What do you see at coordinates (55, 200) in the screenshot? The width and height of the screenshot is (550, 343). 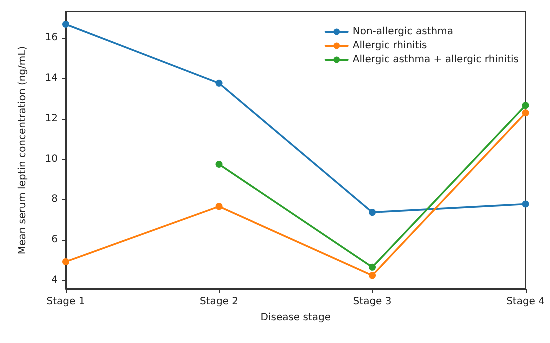 I see `y-tick-label: 8` at bounding box center [55, 200].